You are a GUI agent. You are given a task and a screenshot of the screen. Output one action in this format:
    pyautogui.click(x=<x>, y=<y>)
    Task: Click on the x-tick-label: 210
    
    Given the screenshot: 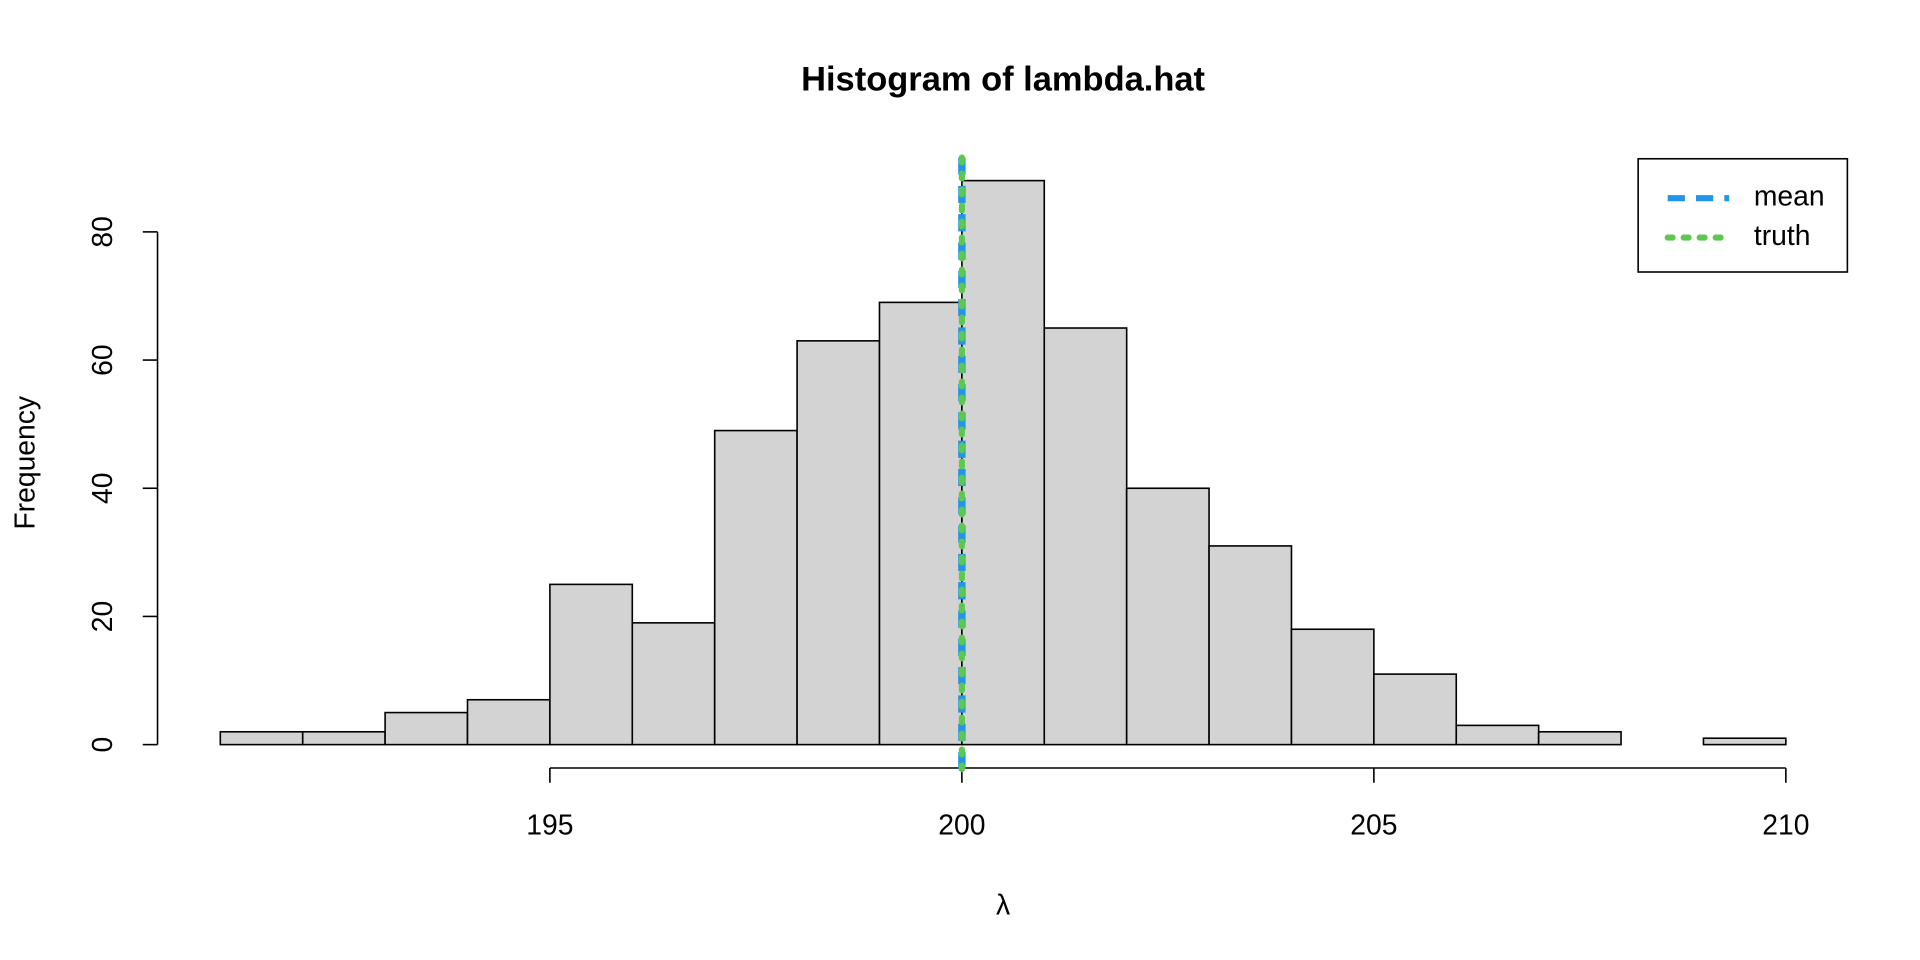 What is the action you would take?
    pyautogui.click(x=1785, y=825)
    